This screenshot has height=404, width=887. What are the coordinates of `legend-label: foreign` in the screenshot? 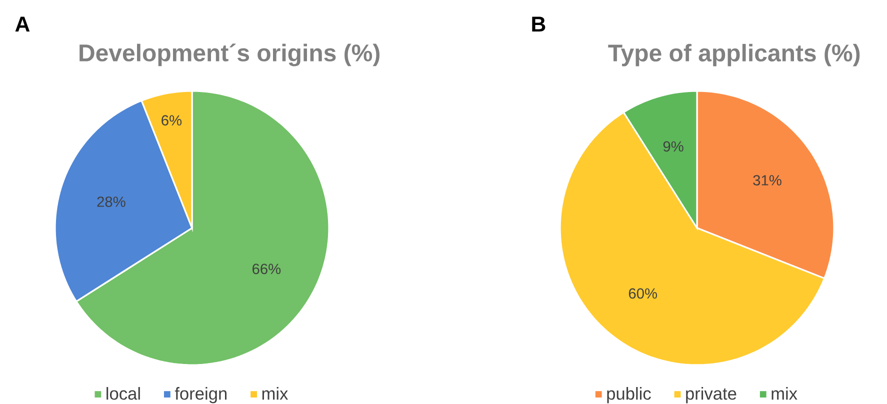 It's located at (200, 395).